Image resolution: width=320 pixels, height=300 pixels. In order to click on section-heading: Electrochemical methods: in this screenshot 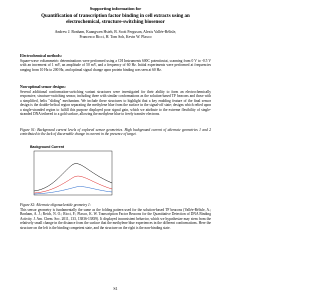, I will do `click(41, 56)`.